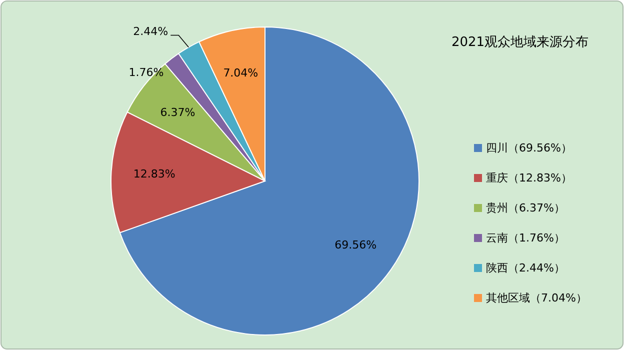  What do you see at coordinates (154, 174) in the screenshot?
I see `data-label: 12.83%` at bounding box center [154, 174].